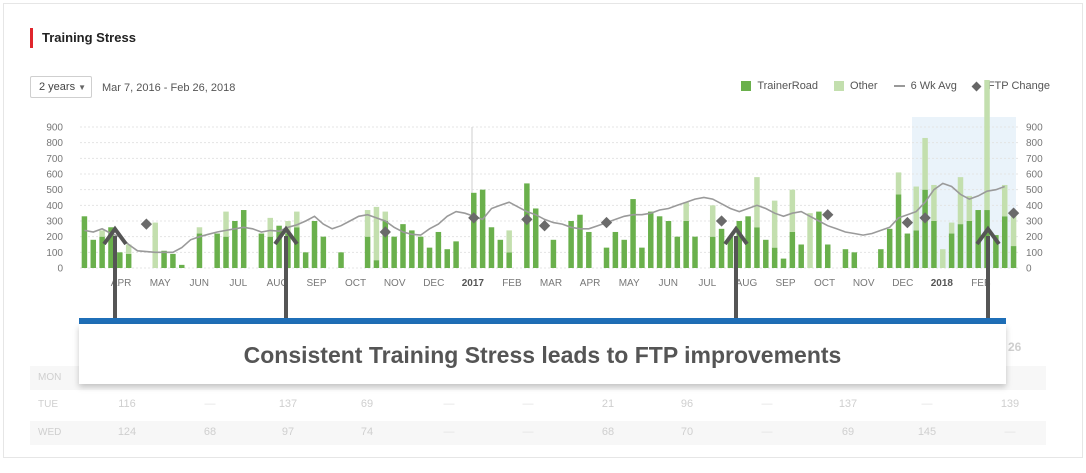 This screenshot has height=473, width=1086. I want to click on legend-ftp-change: FTP Change, so click(1010, 86).